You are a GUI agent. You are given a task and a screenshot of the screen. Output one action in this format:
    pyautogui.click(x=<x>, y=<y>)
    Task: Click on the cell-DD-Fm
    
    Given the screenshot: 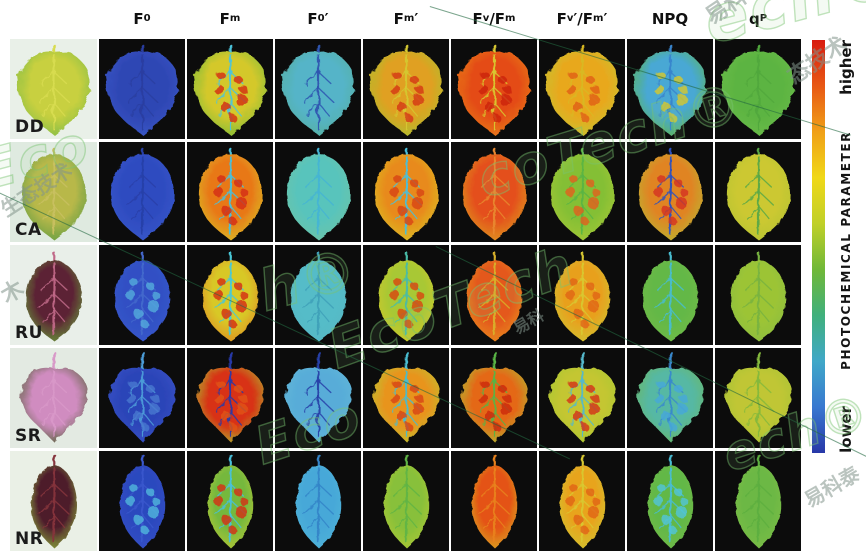 What is the action you would take?
    pyautogui.click(x=230, y=89)
    